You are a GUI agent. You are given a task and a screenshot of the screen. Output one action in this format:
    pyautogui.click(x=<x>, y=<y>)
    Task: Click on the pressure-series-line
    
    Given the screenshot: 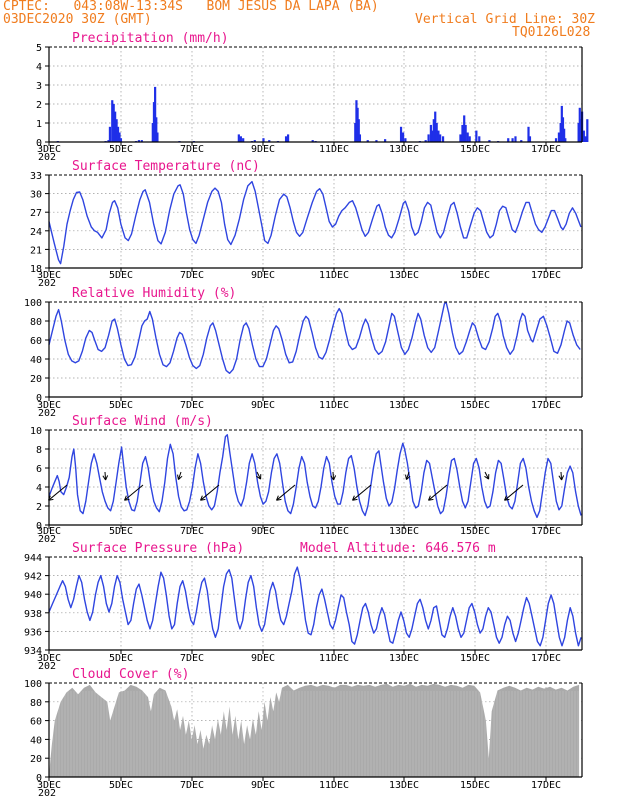 What is the action you would take?
    pyautogui.click(x=315, y=606)
    